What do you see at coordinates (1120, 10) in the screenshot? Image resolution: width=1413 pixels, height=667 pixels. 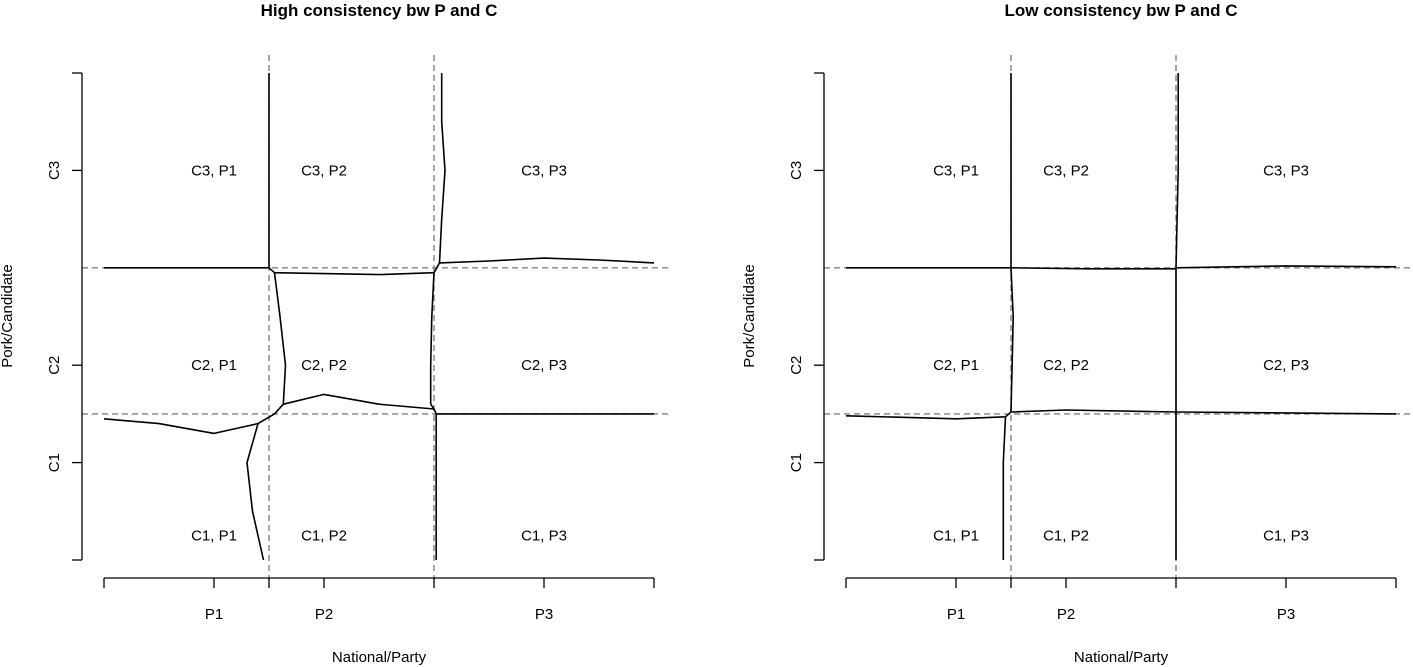 I see `chart-title: Low consistency bw P and C` at bounding box center [1120, 10].